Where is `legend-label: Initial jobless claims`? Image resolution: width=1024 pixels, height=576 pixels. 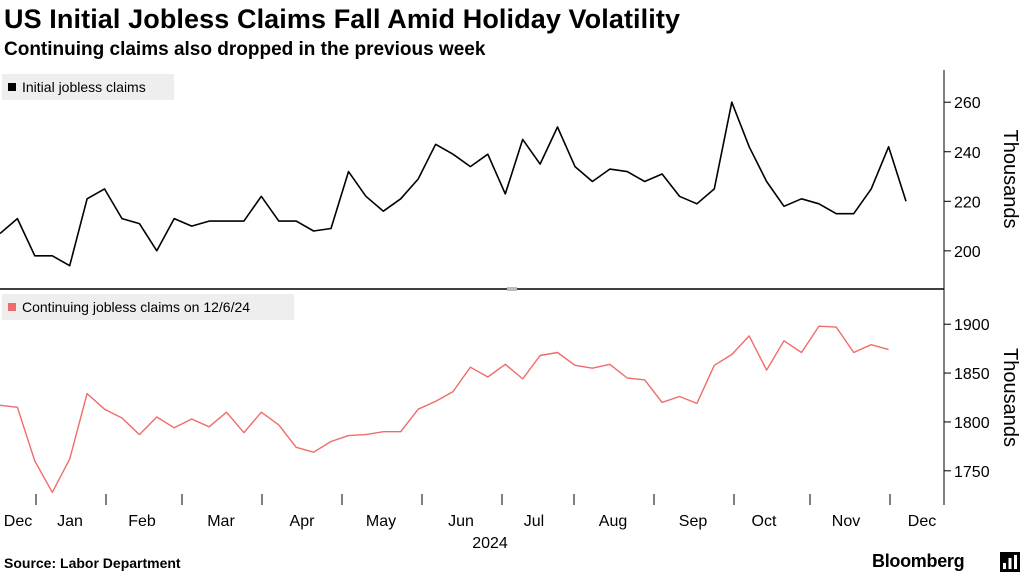
legend-label: Initial jobless claims is located at coordinates (84, 87).